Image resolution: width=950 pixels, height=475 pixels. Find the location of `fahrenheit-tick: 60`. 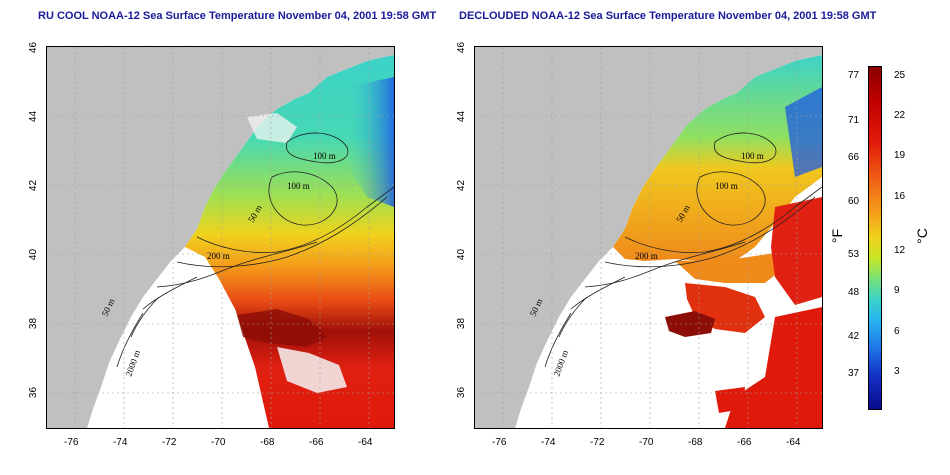

fahrenheit-tick: 60 is located at coordinates (854, 201).